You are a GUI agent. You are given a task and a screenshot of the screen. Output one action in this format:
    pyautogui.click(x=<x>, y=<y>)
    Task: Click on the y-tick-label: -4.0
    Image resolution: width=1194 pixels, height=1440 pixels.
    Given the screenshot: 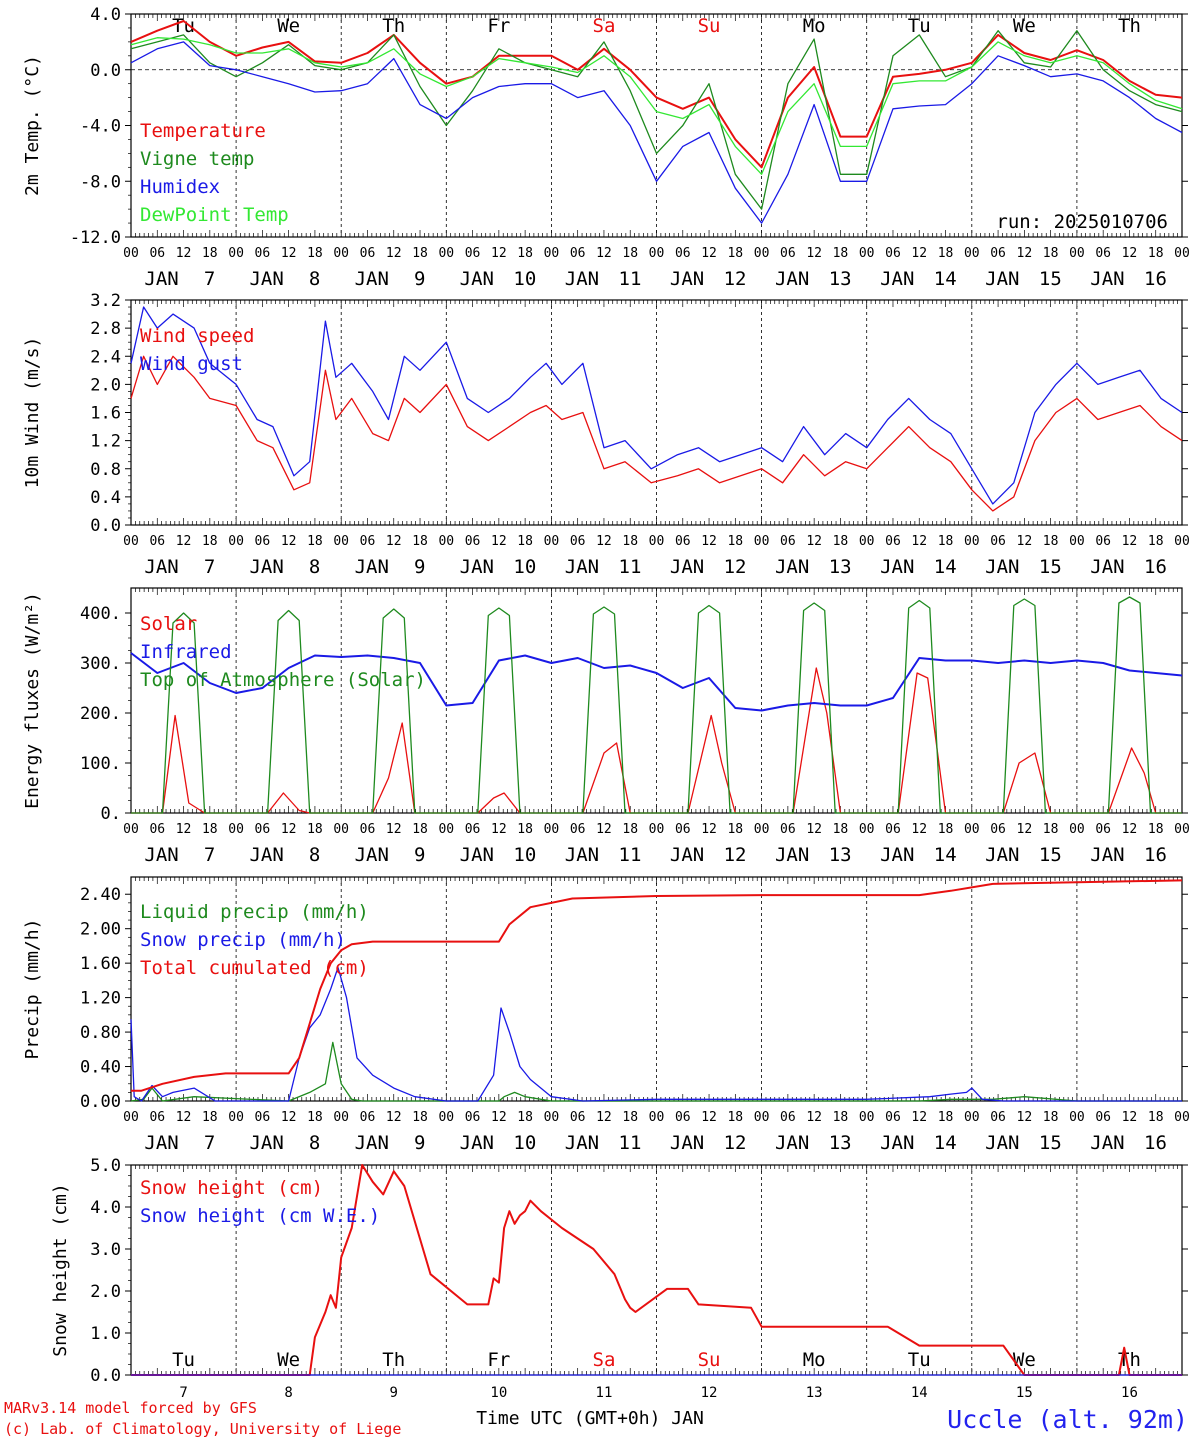 What is the action you would take?
    pyautogui.click(x=100, y=127)
    